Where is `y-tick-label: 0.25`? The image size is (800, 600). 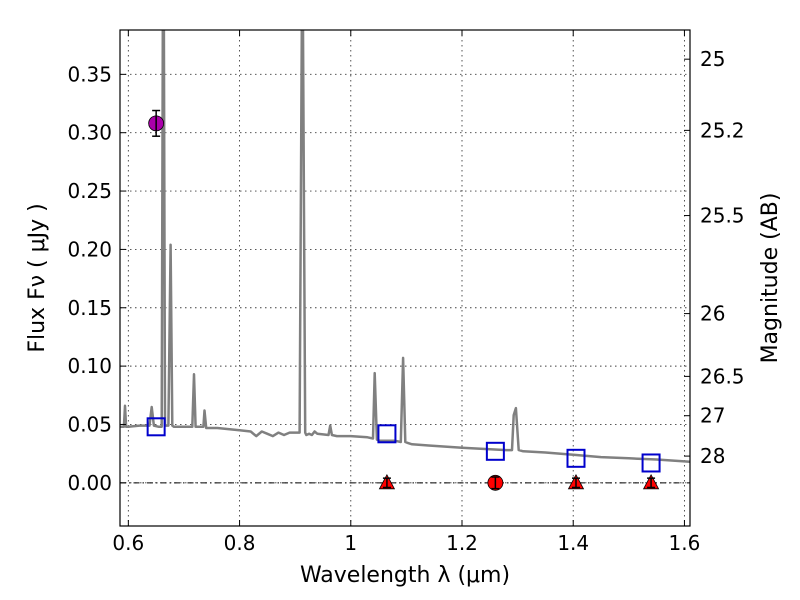
y-tick-label: 0.25 is located at coordinates (89, 191).